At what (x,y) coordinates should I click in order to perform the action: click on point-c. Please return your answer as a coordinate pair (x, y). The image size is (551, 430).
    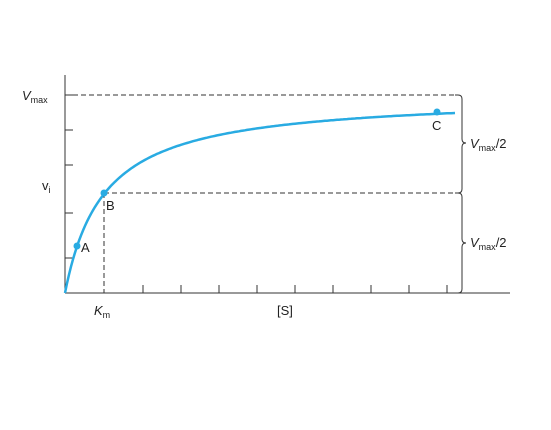
    Looking at the image, I should click on (437, 112).